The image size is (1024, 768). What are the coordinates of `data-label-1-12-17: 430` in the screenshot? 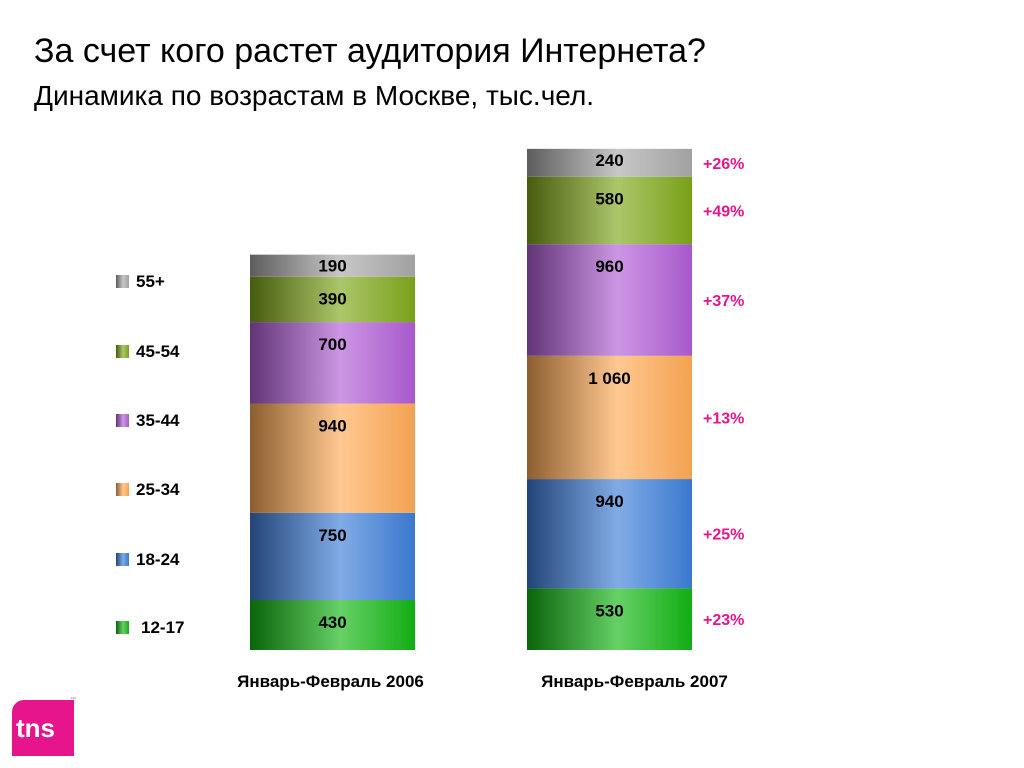 It's located at (332, 622).